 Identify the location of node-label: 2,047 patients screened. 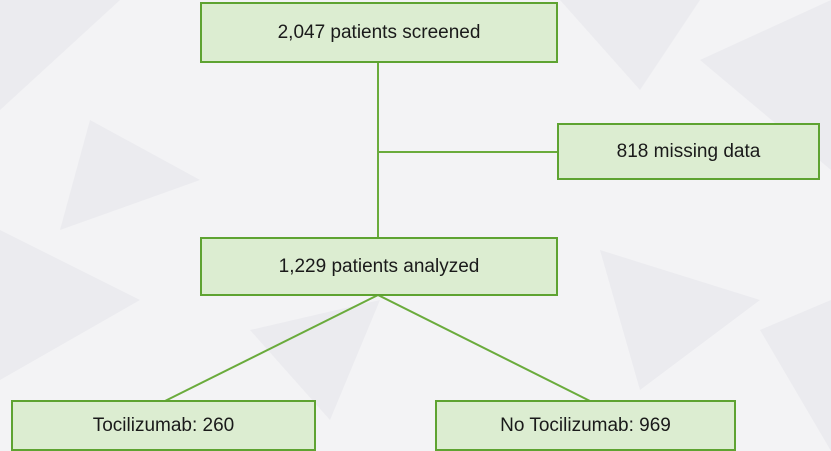
(379, 32).